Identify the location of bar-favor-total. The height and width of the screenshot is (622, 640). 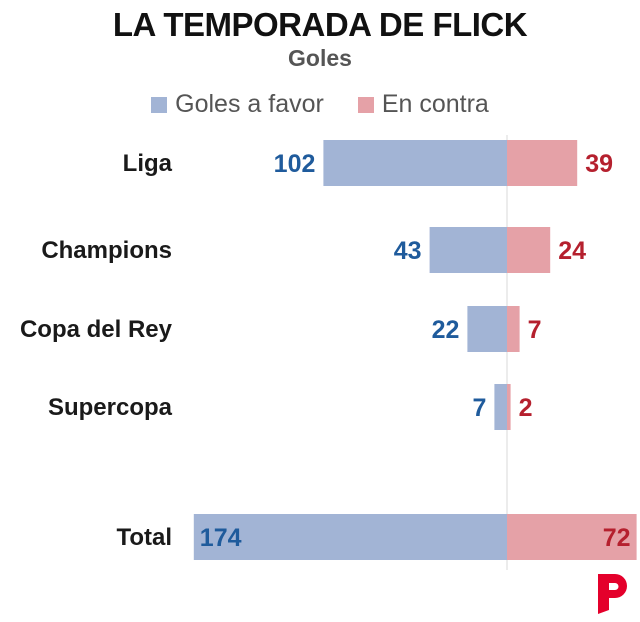
(350, 537).